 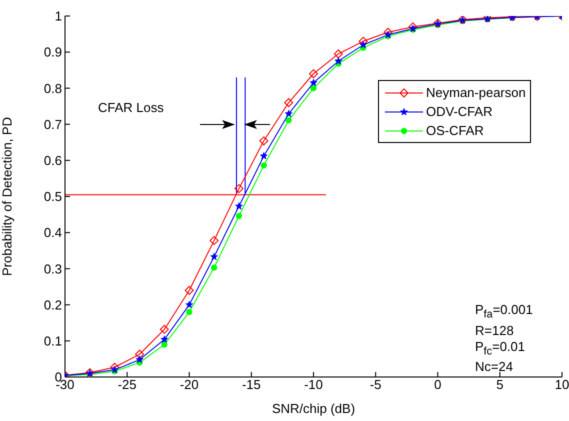 What do you see at coordinates (495, 330) in the screenshot?
I see `annotation: R=128` at bounding box center [495, 330].